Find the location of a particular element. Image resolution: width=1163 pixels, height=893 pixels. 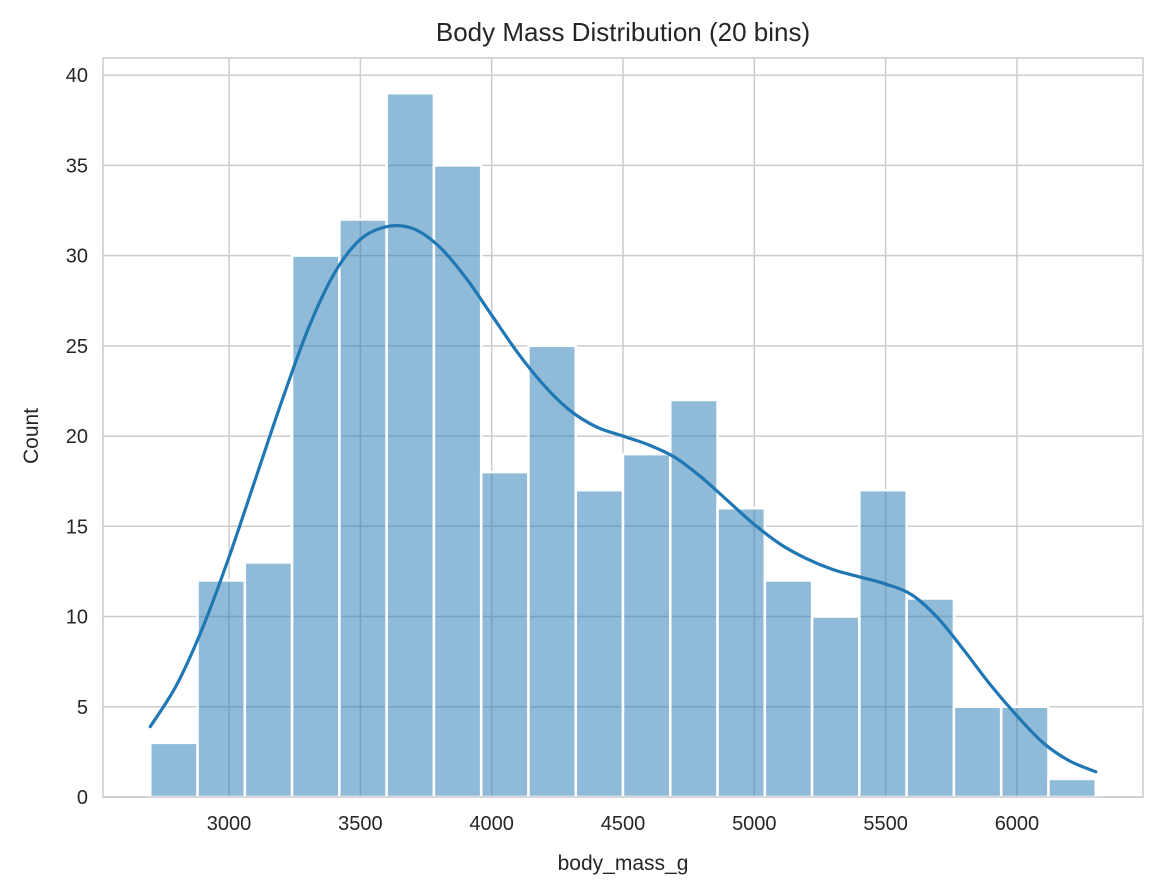

y-tick-label: 10 is located at coordinates (77, 618).